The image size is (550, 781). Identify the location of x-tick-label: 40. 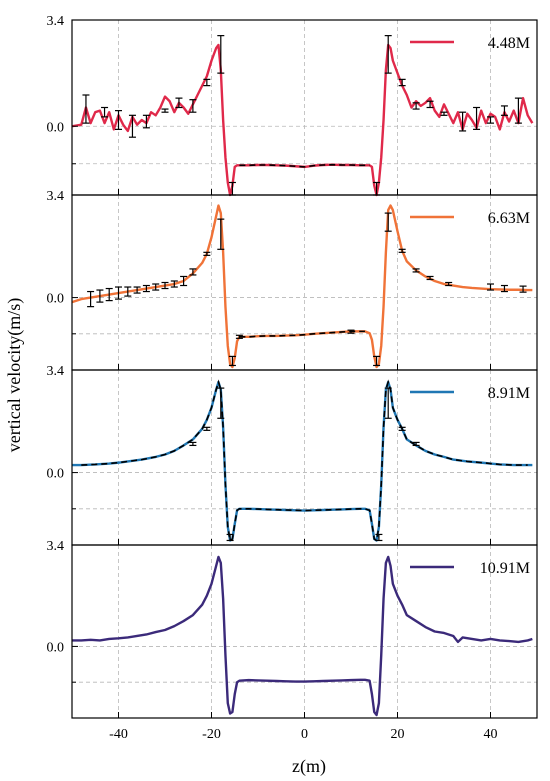
(491, 734).